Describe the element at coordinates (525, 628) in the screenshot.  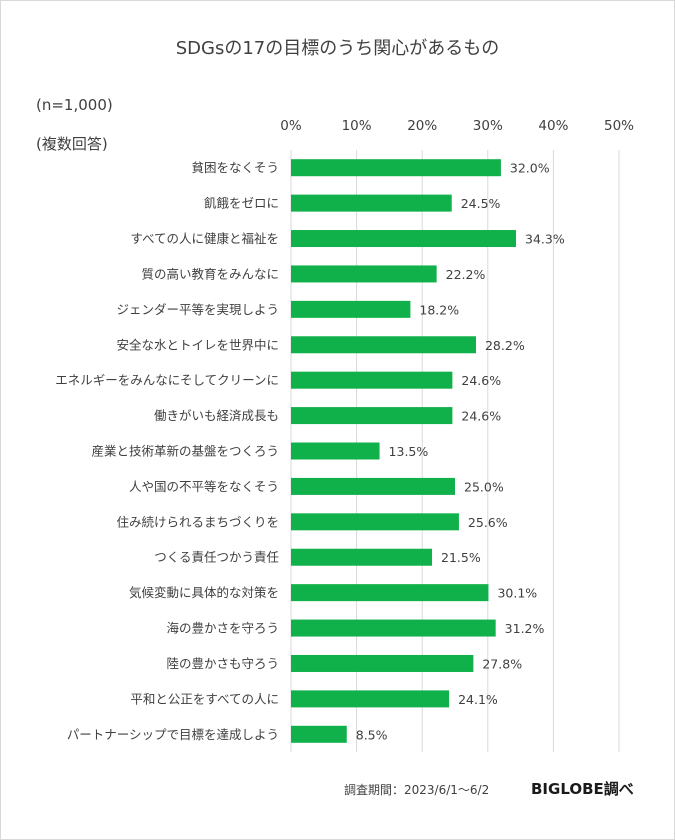
I see `value-label: 31.2%` at that location.